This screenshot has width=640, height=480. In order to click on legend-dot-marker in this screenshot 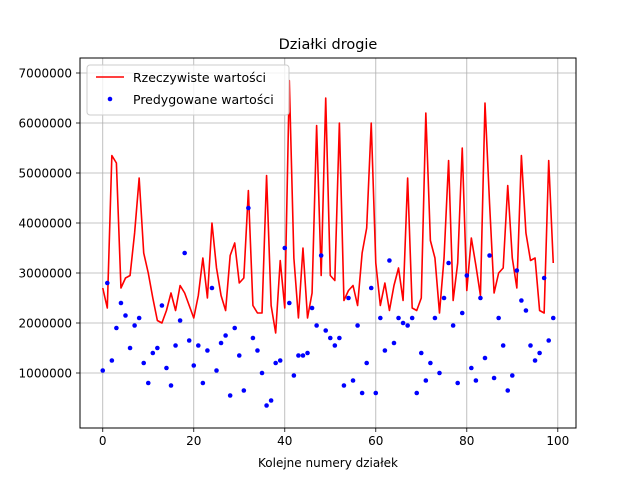, I will do `click(110, 99)`.